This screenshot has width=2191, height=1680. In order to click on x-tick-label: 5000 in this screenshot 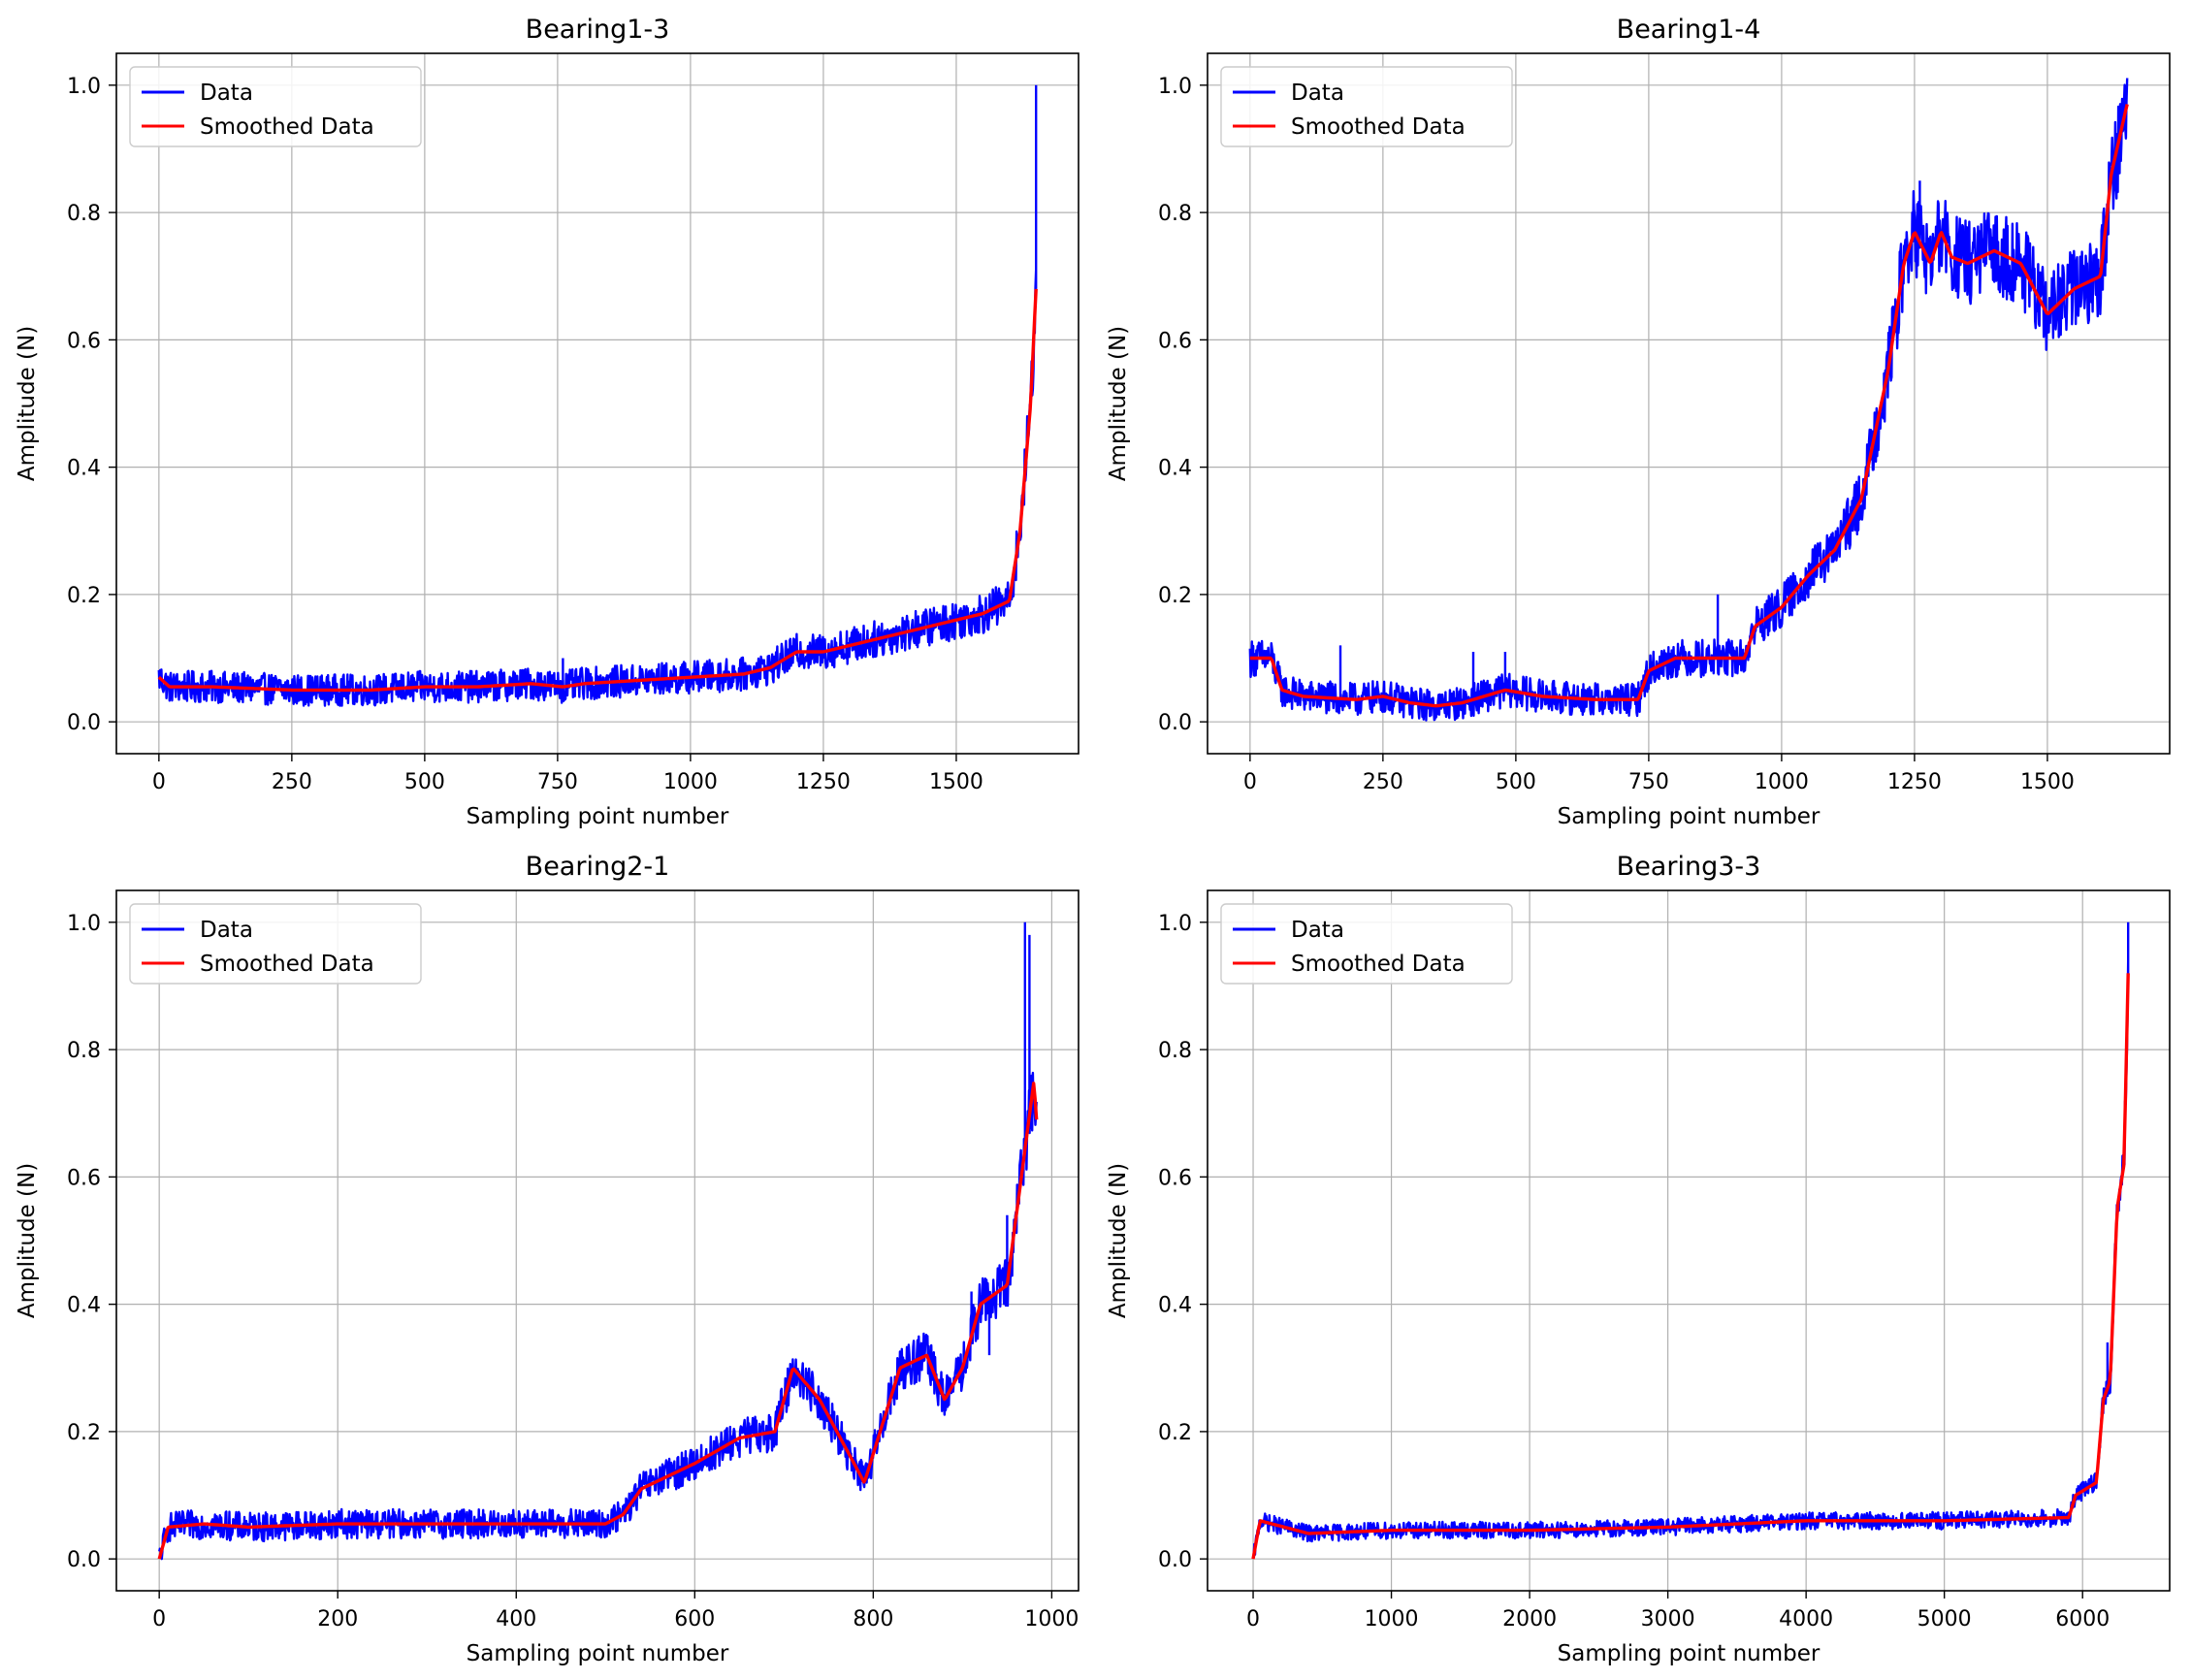, I will do `click(1944, 1619)`.